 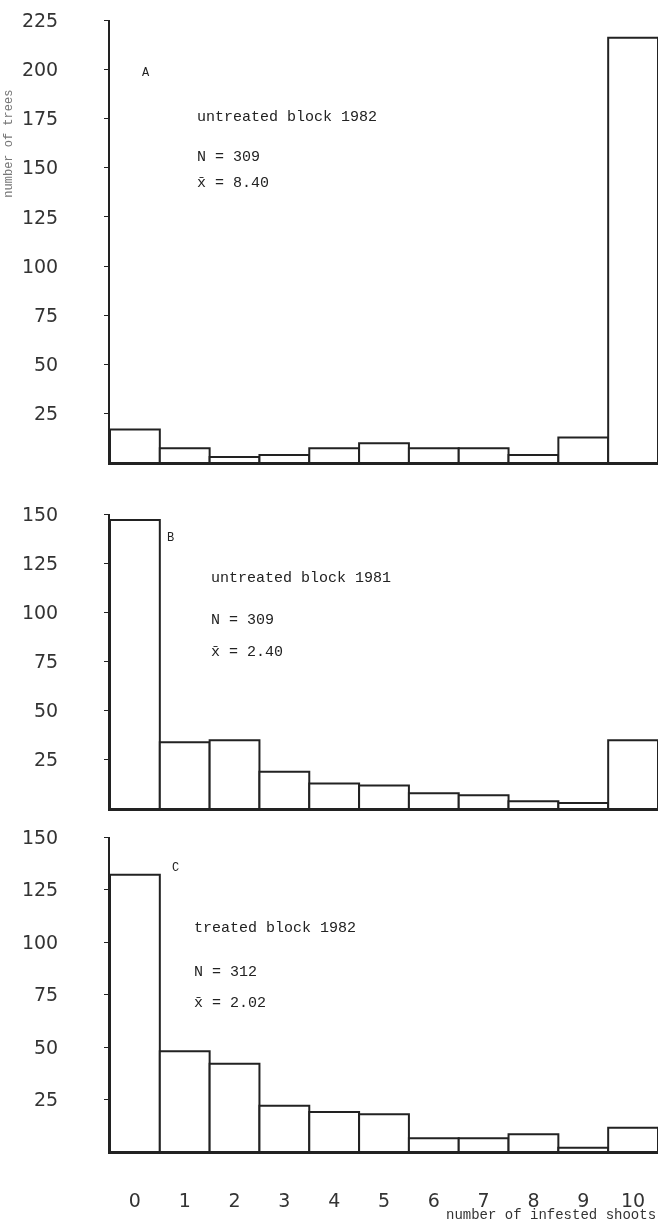 I want to click on x-tick-label: 1, so click(x=184, y=1199).